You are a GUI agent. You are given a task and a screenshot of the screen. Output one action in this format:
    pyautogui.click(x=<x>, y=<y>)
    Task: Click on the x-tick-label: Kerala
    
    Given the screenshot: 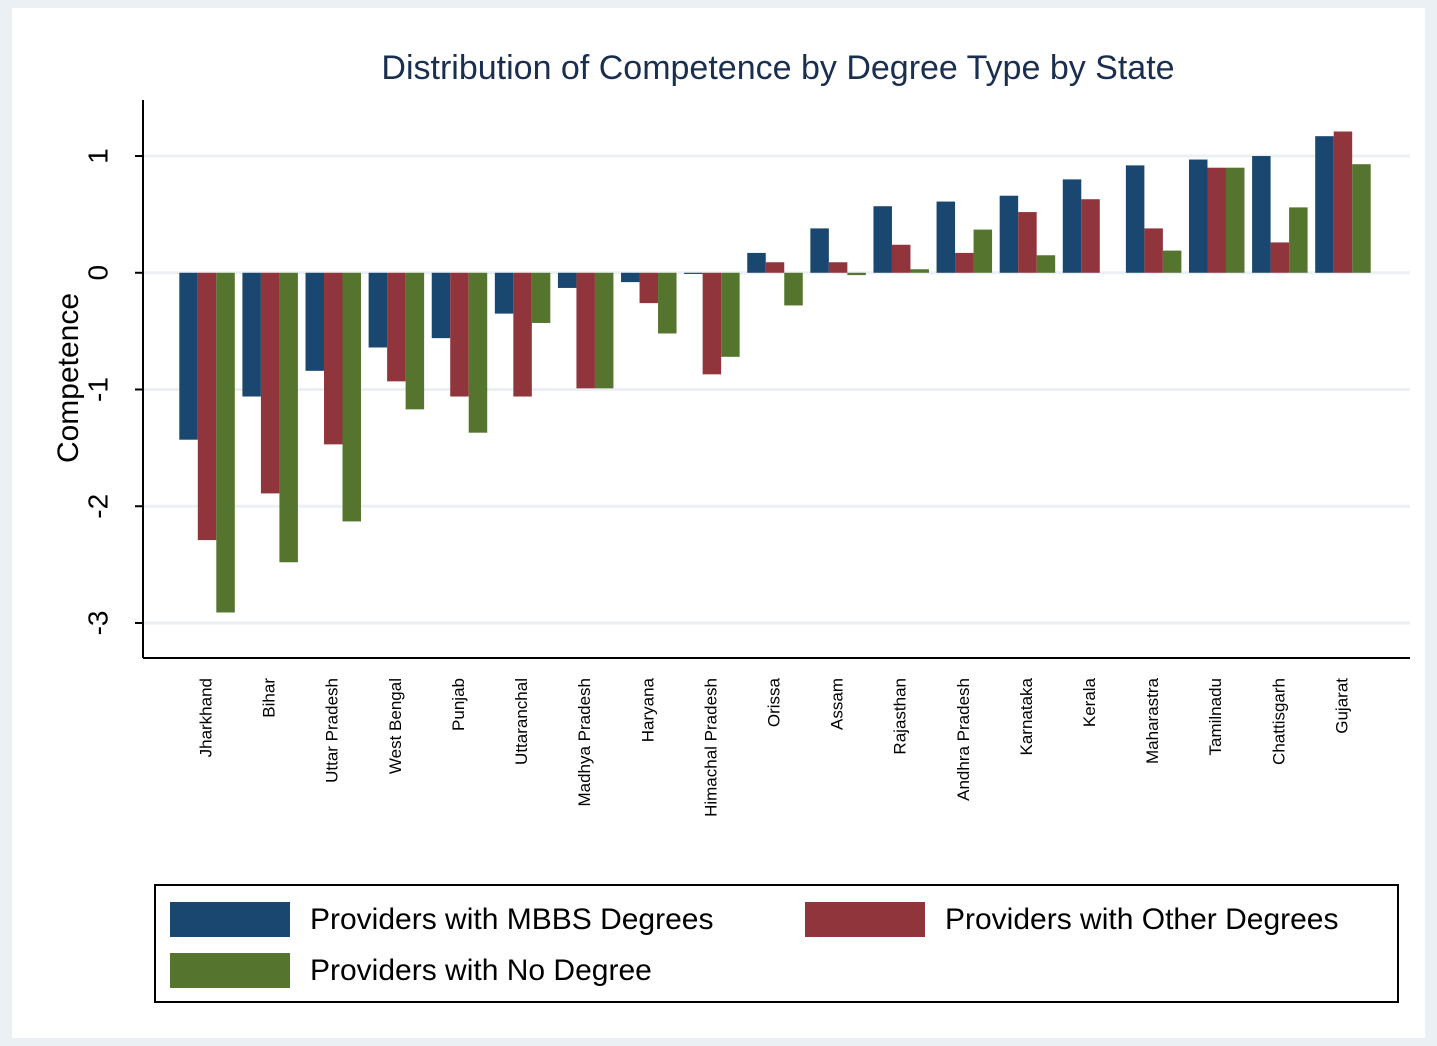 What is the action you would take?
    pyautogui.click(x=1089, y=702)
    